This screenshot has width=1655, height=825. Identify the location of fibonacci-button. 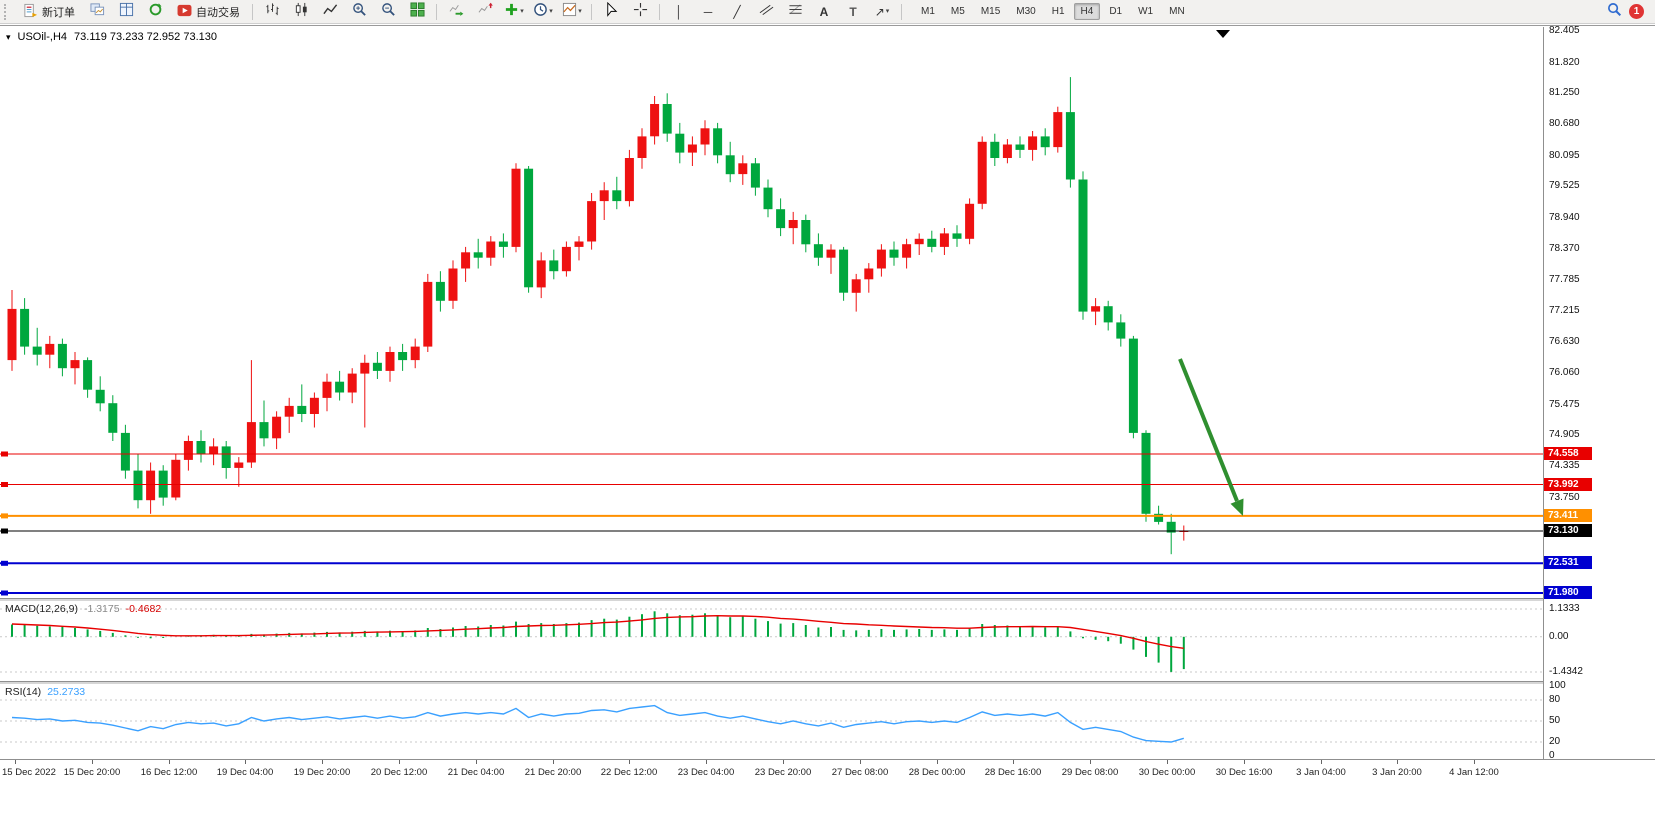
(795, 12).